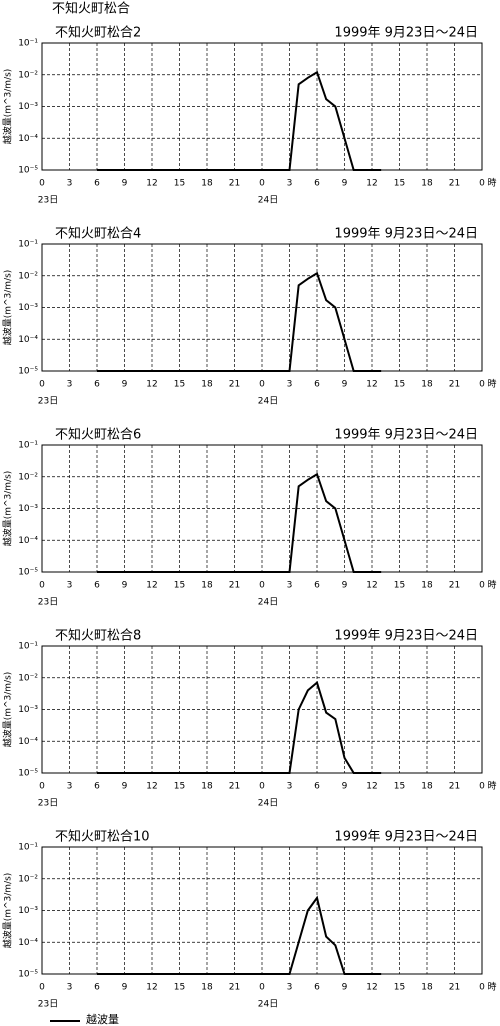  What do you see at coordinates (91, 9) in the screenshot?
I see `page-title: 不知火町松合` at bounding box center [91, 9].